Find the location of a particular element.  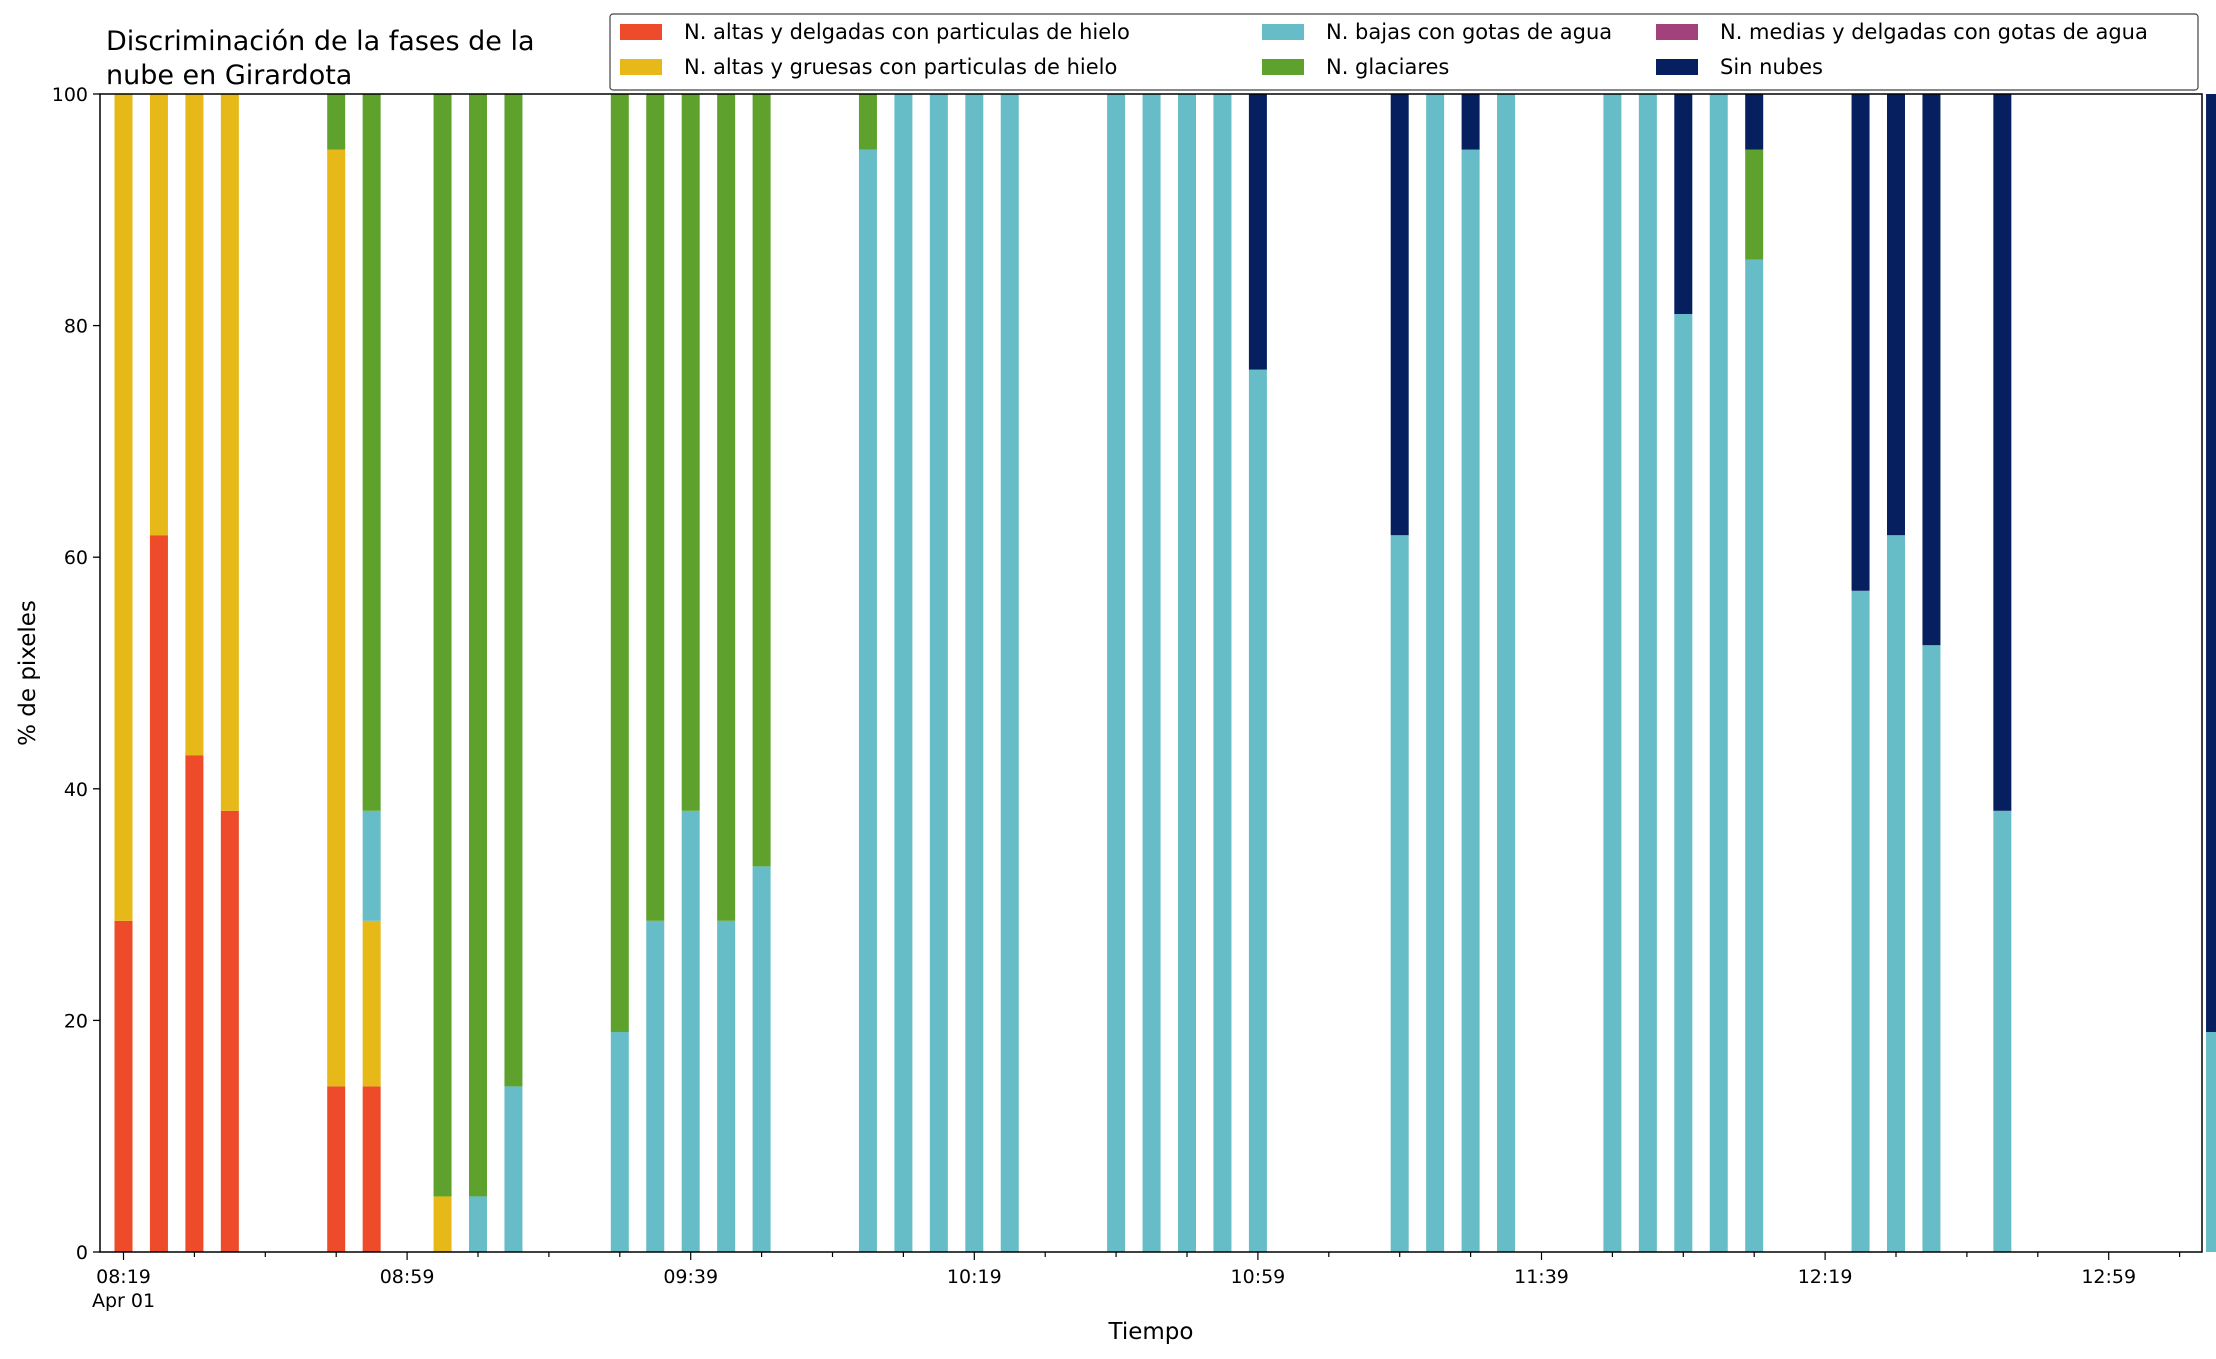

y-tick-label: 20 is located at coordinates (76, 1021).